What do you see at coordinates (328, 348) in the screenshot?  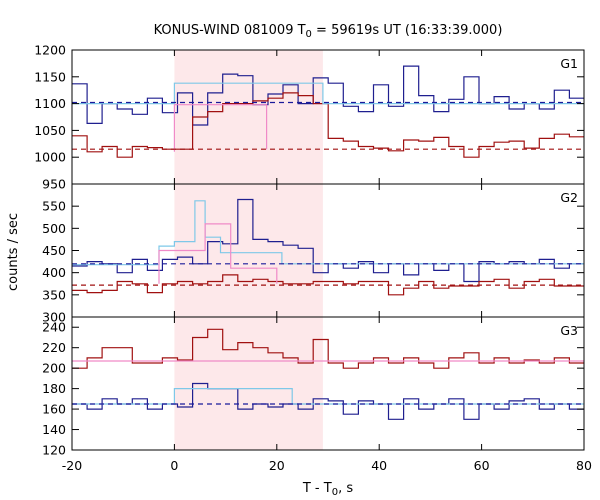 I see `panel-g3-g3-counts-red` at bounding box center [328, 348].